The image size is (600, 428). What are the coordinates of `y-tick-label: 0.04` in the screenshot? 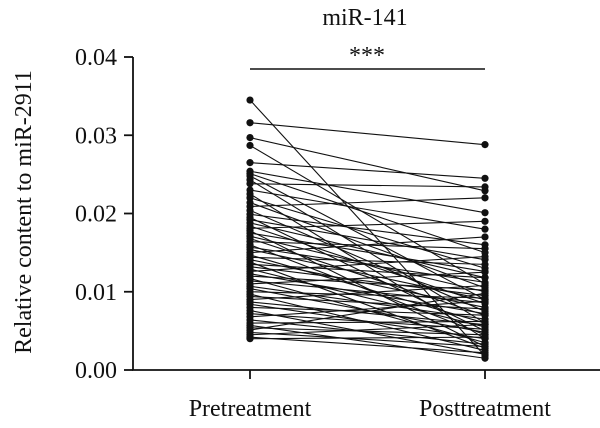 It's located at (96, 58).